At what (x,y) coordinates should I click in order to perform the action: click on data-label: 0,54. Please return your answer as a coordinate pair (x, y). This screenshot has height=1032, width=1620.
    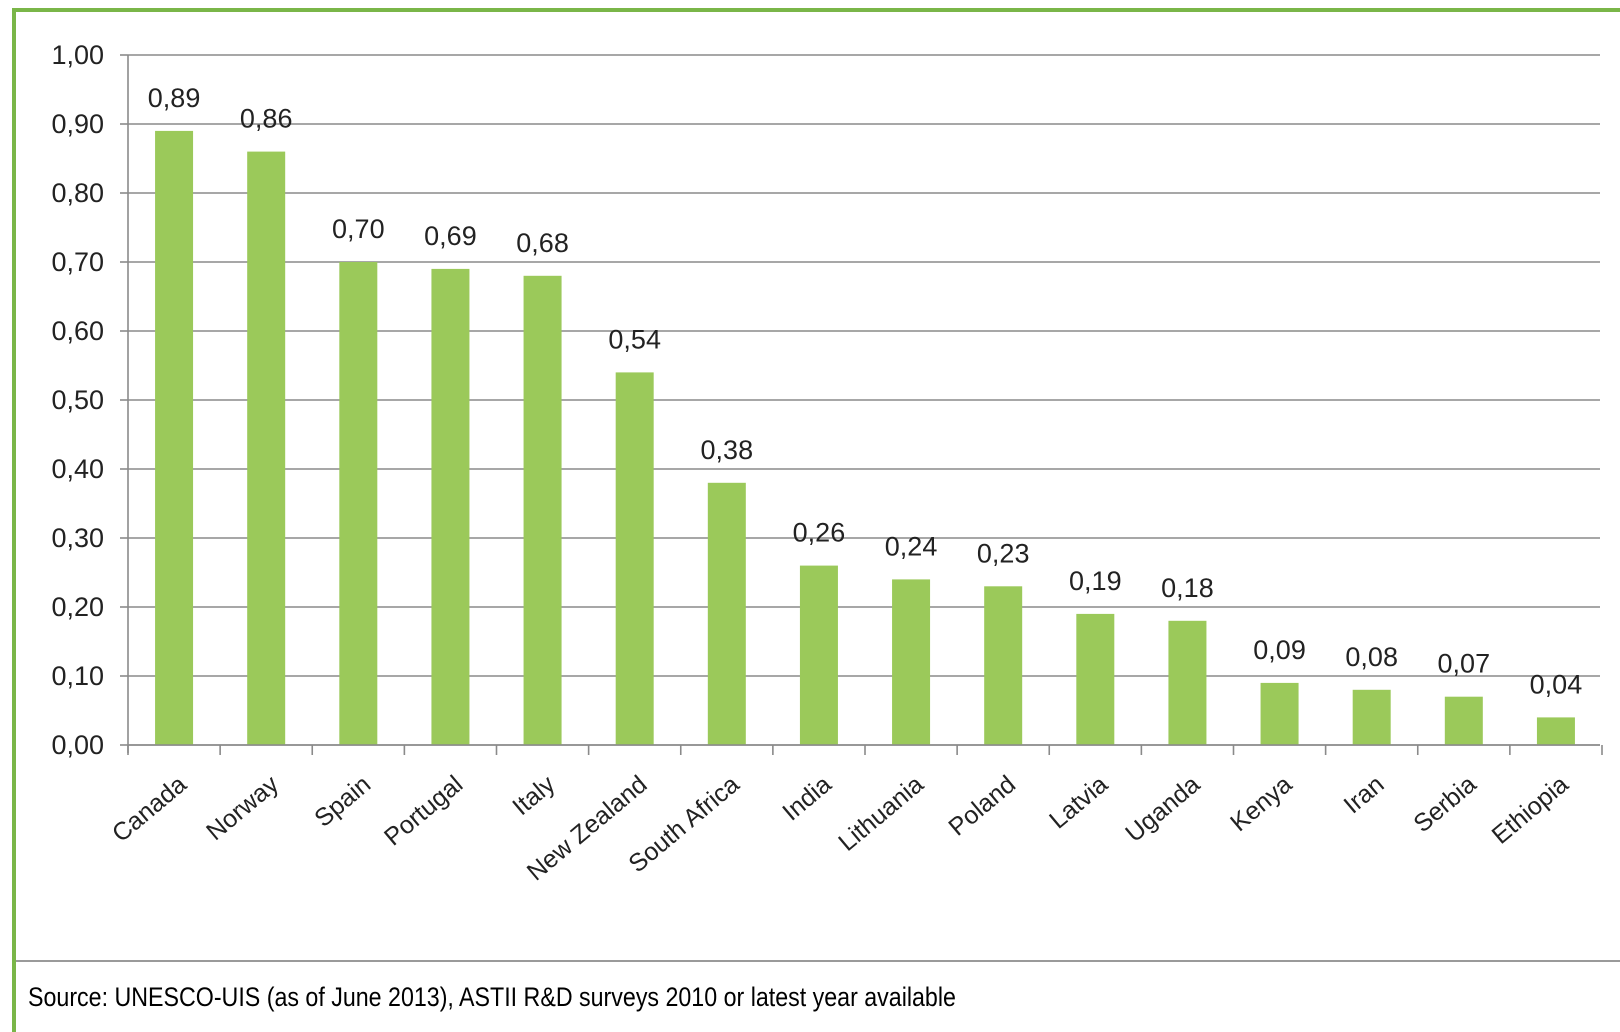
    Looking at the image, I should click on (634, 339).